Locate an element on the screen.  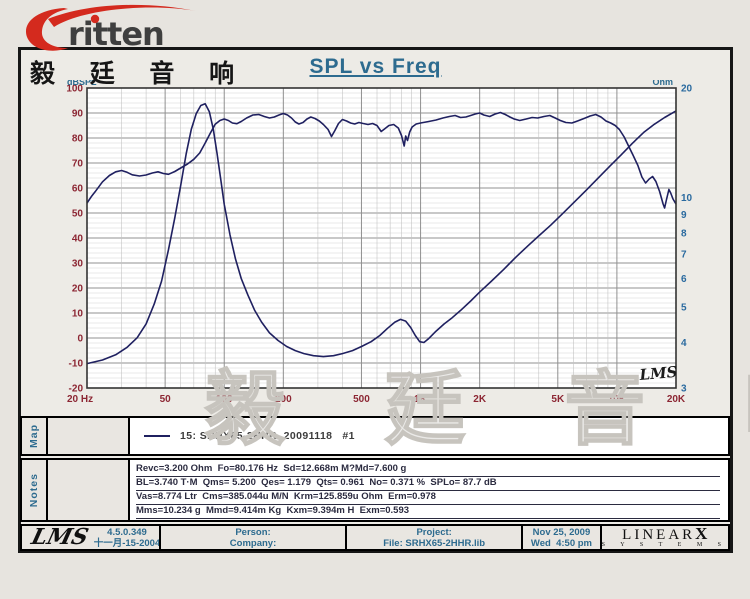
chart-label: 8 is located at coordinates (684, 233).